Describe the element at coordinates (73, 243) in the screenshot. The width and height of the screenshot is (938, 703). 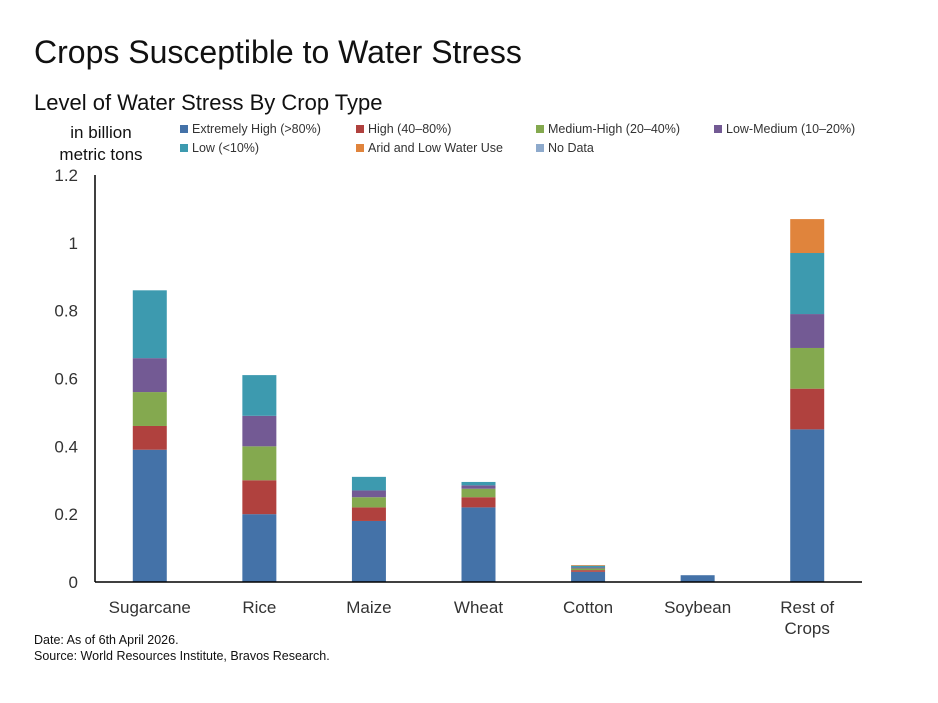
I see `y-tick-label: 1` at that location.